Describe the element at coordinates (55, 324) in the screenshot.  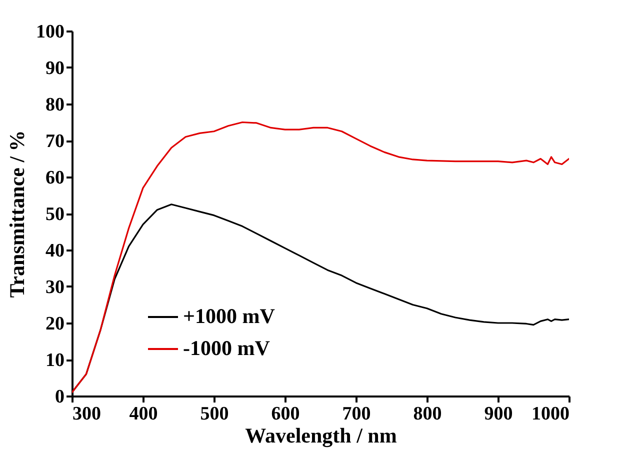
I see `y-tick-label: 20` at that location.